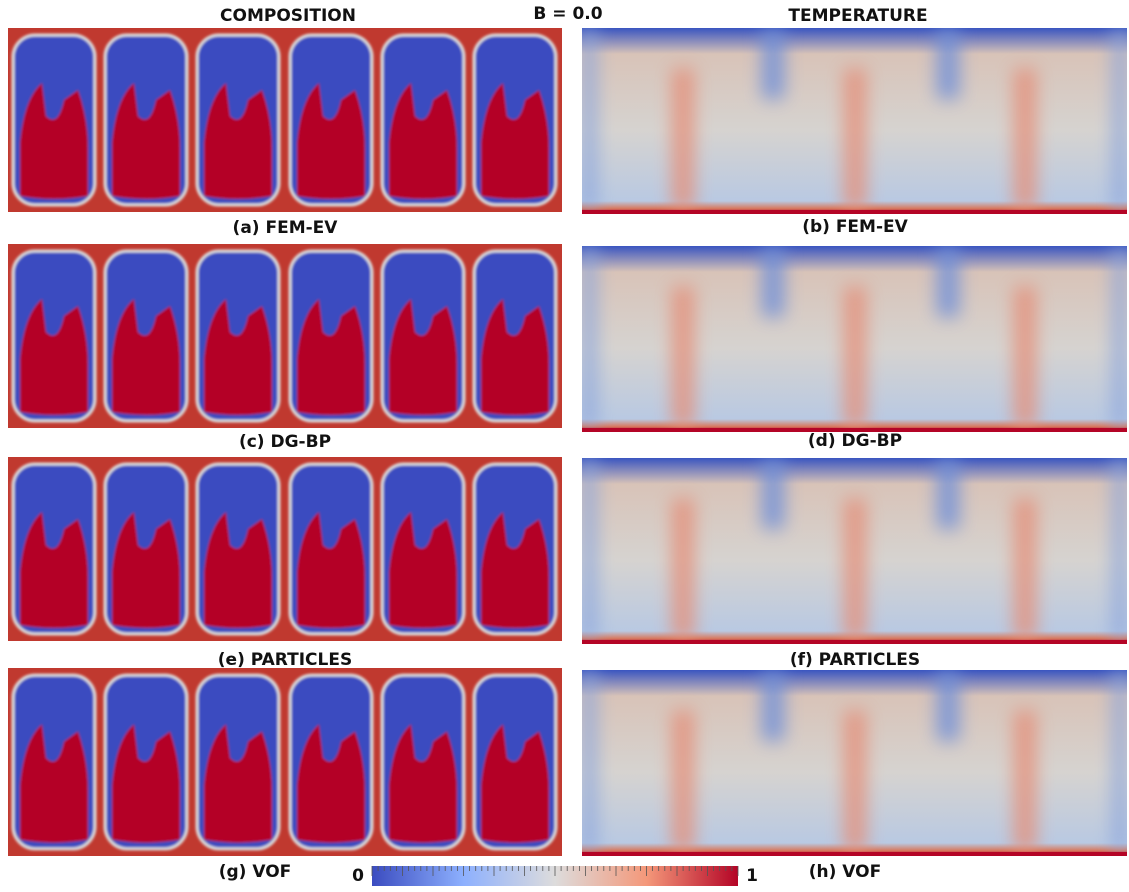  I want to click on panel-label: (h) VOF, so click(845, 872).